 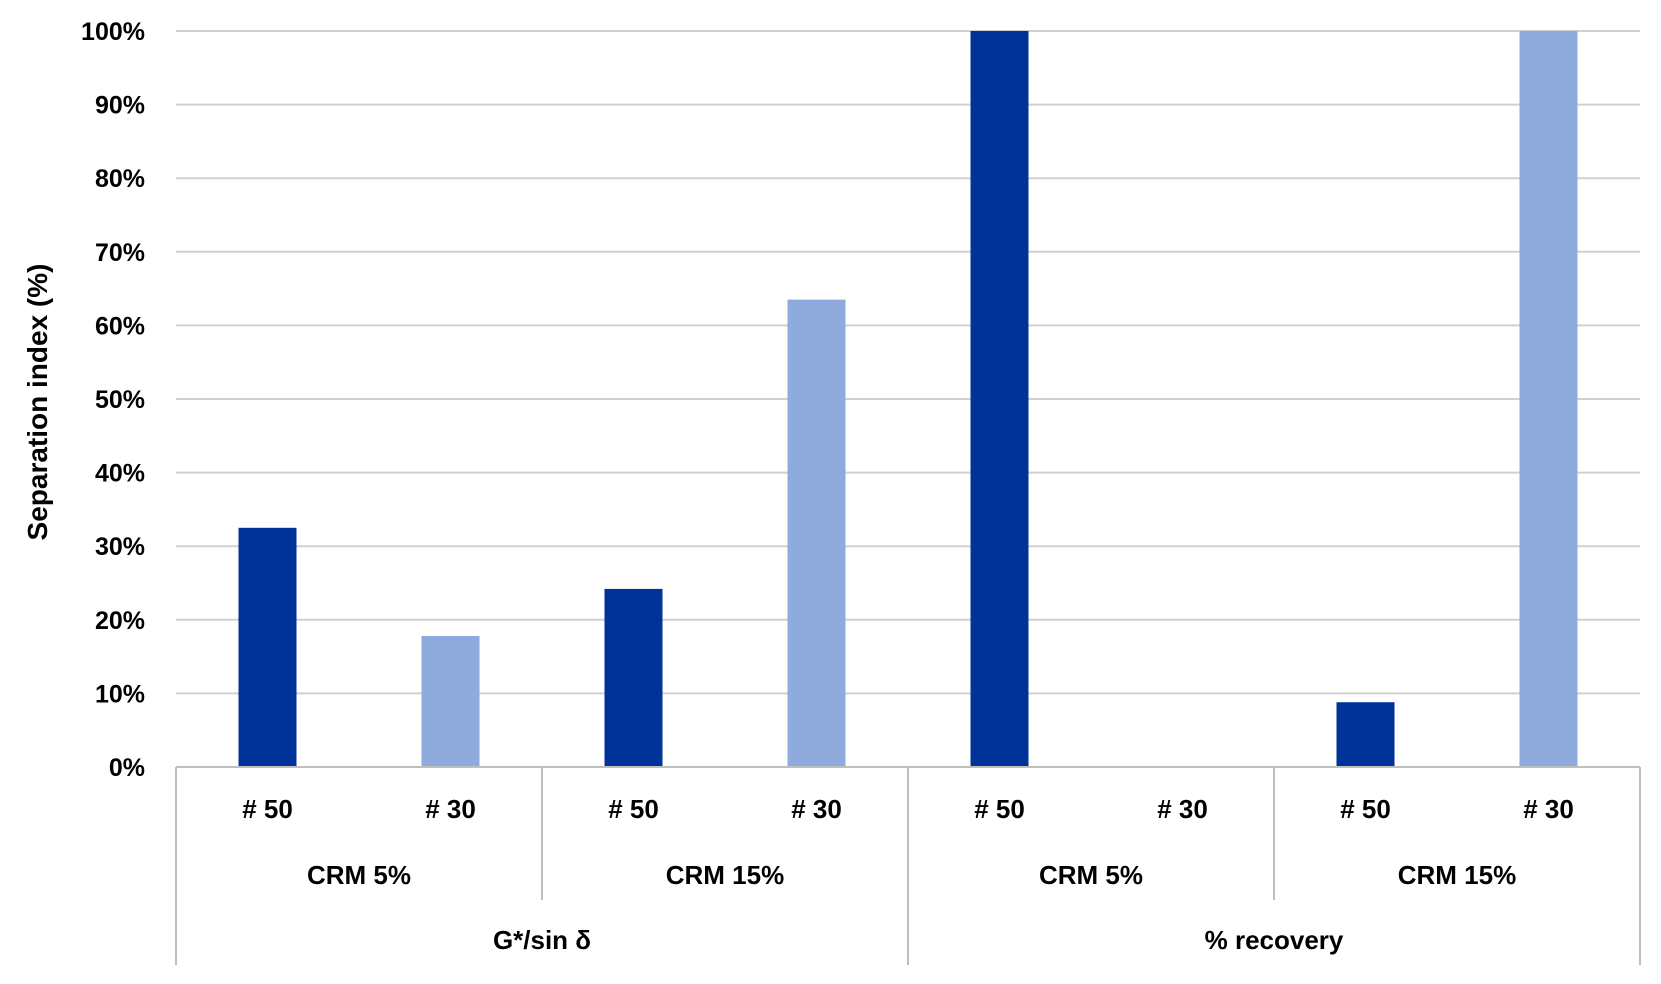 I want to click on y-axis-title: Separation index (%), so click(x=37, y=402).